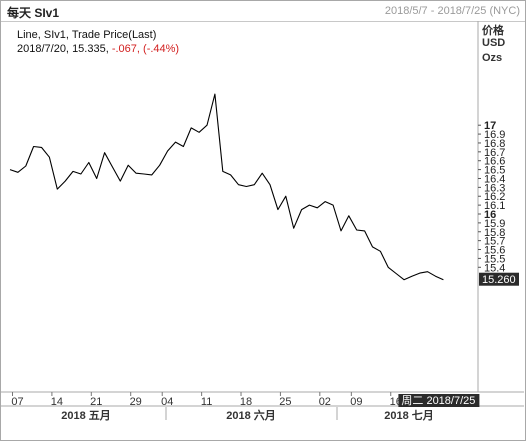 The width and height of the screenshot is (526, 441). What do you see at coordinates (494, 144) in the screenshot?
I see `y-tick-label: 16.8` at bounding box center [494, 144].